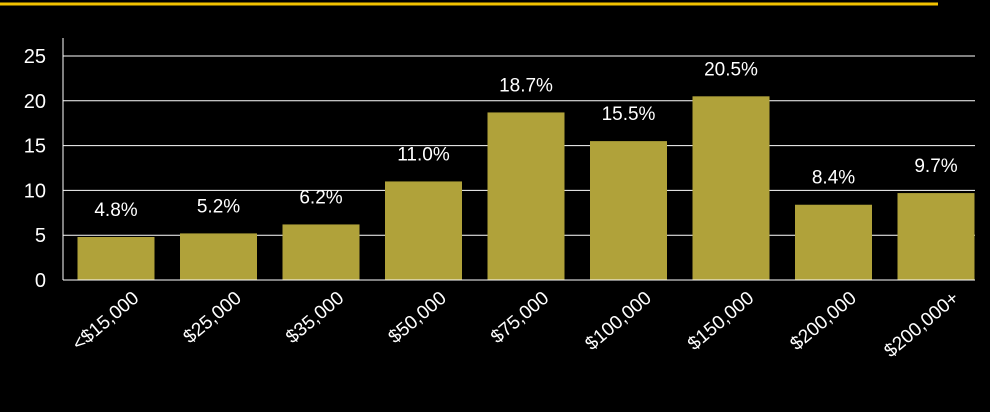 This screenshot has width=990, height=412. I want to click on data-label: 18.7%, so click(526, 85).